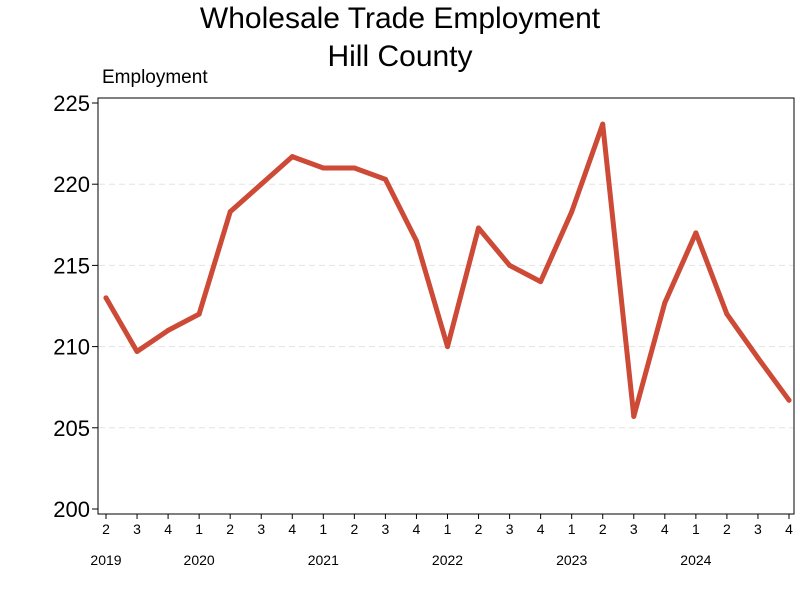 This screenshot has height=600, width=800. I want to click on x-year-label: 2021, so click(323, 560).